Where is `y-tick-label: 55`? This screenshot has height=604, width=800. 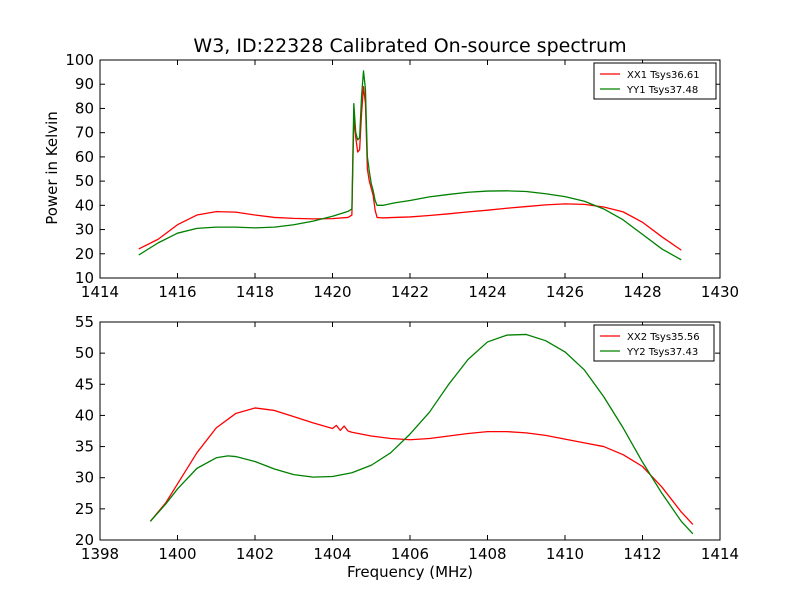
y-tick-label: 55 is located at coordinates (84, 322).